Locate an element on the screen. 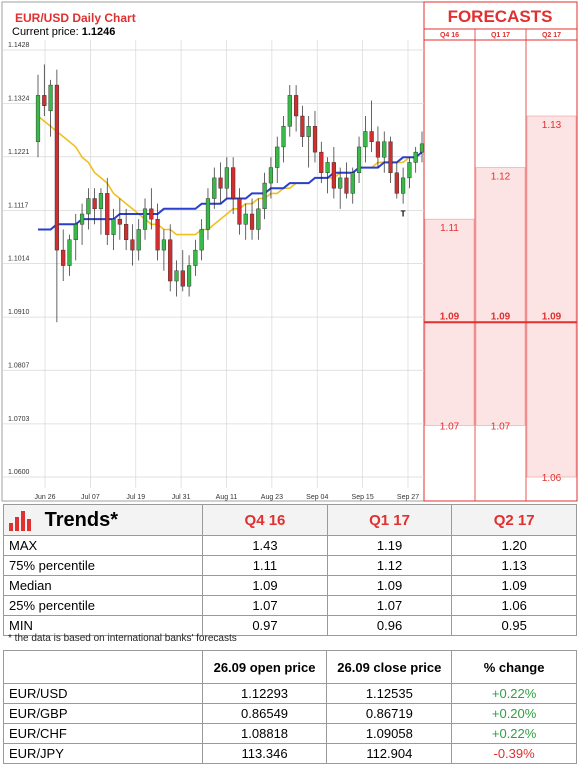 The image size is (580, 764). trends-title: Trends* is located at coordinates (81, 519).